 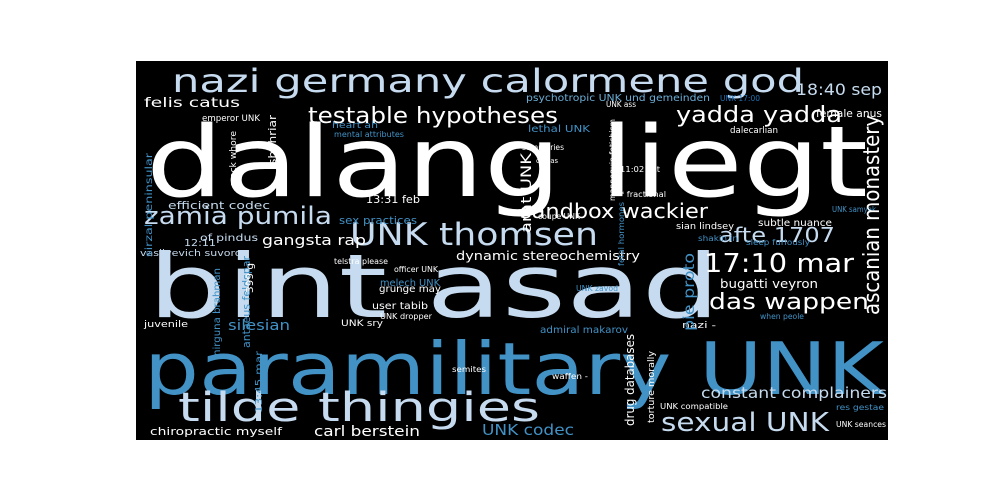 I want to click on word-crack-whore: crack whore, so click(x=234, y=159).